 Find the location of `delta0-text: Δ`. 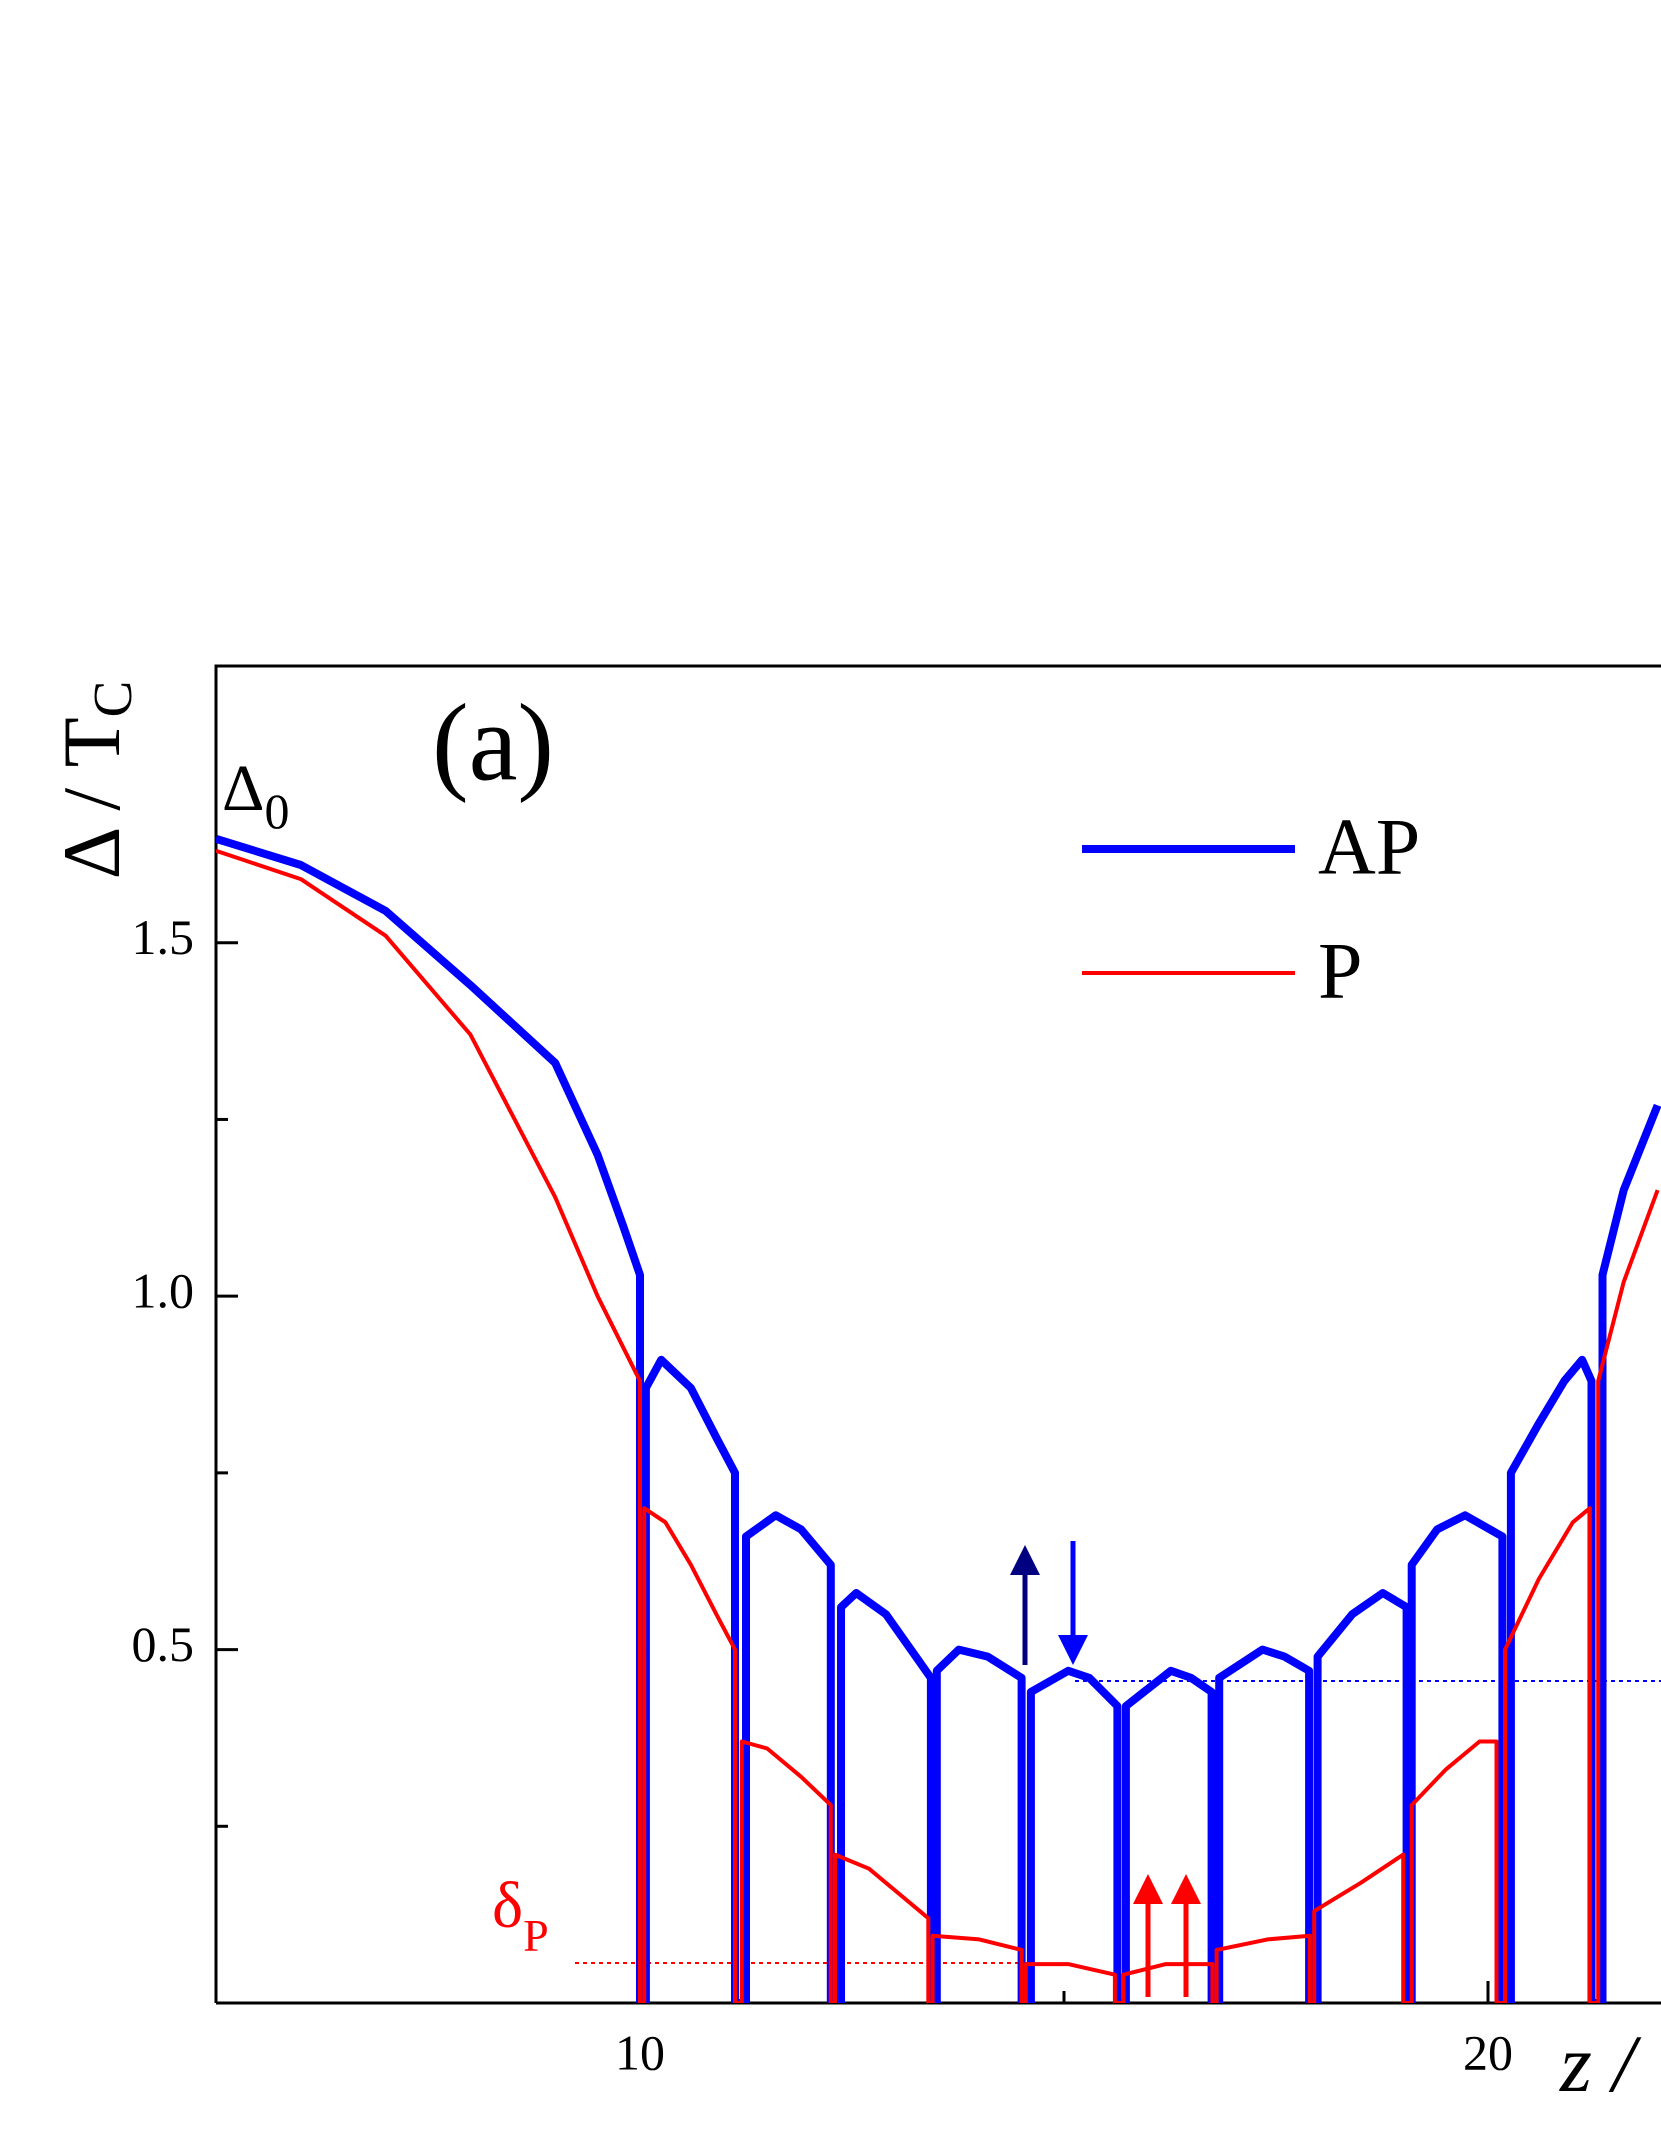

delta0-text: Δ is located at coordinates (243, 788).